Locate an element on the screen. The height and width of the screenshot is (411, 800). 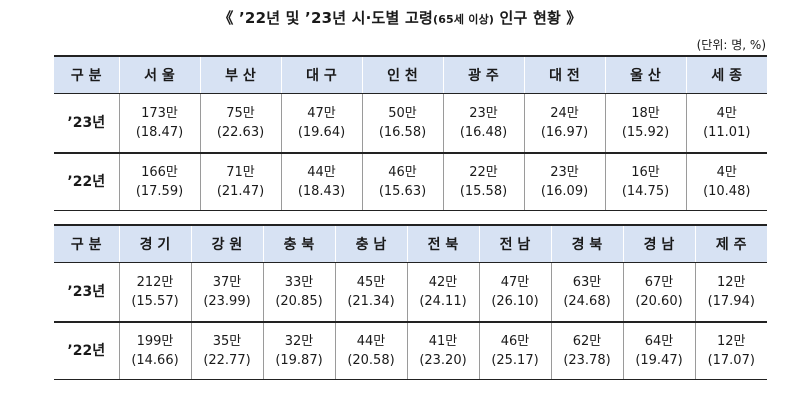
data-cell: 23만 (16.48) is located at coordinates (483, 123).